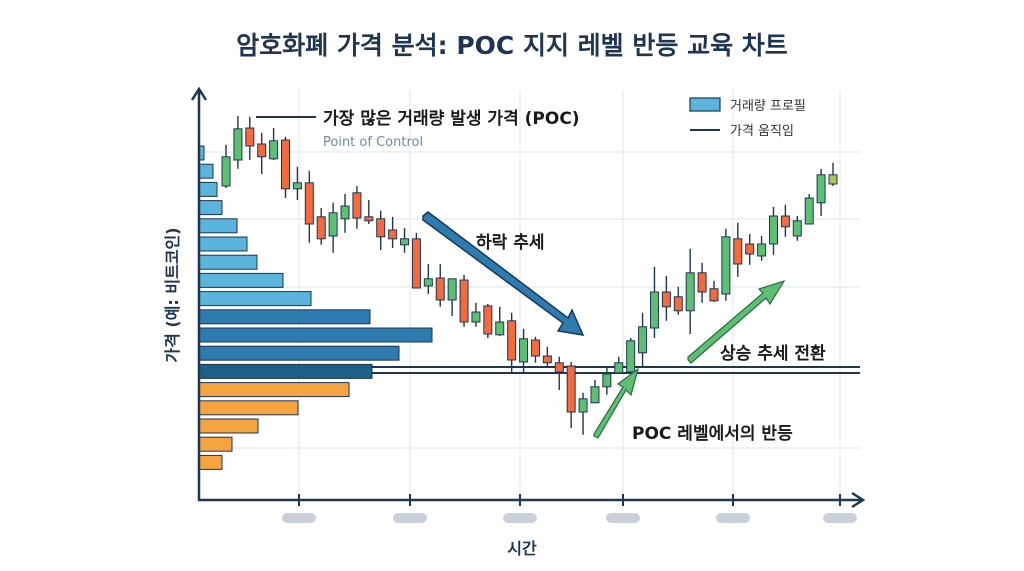  What do you see at coordinates (172, 294) in the screenshot?
I see `y-axis-label: 가격 (예: 비트코인)` at bounding box center [172, 294].